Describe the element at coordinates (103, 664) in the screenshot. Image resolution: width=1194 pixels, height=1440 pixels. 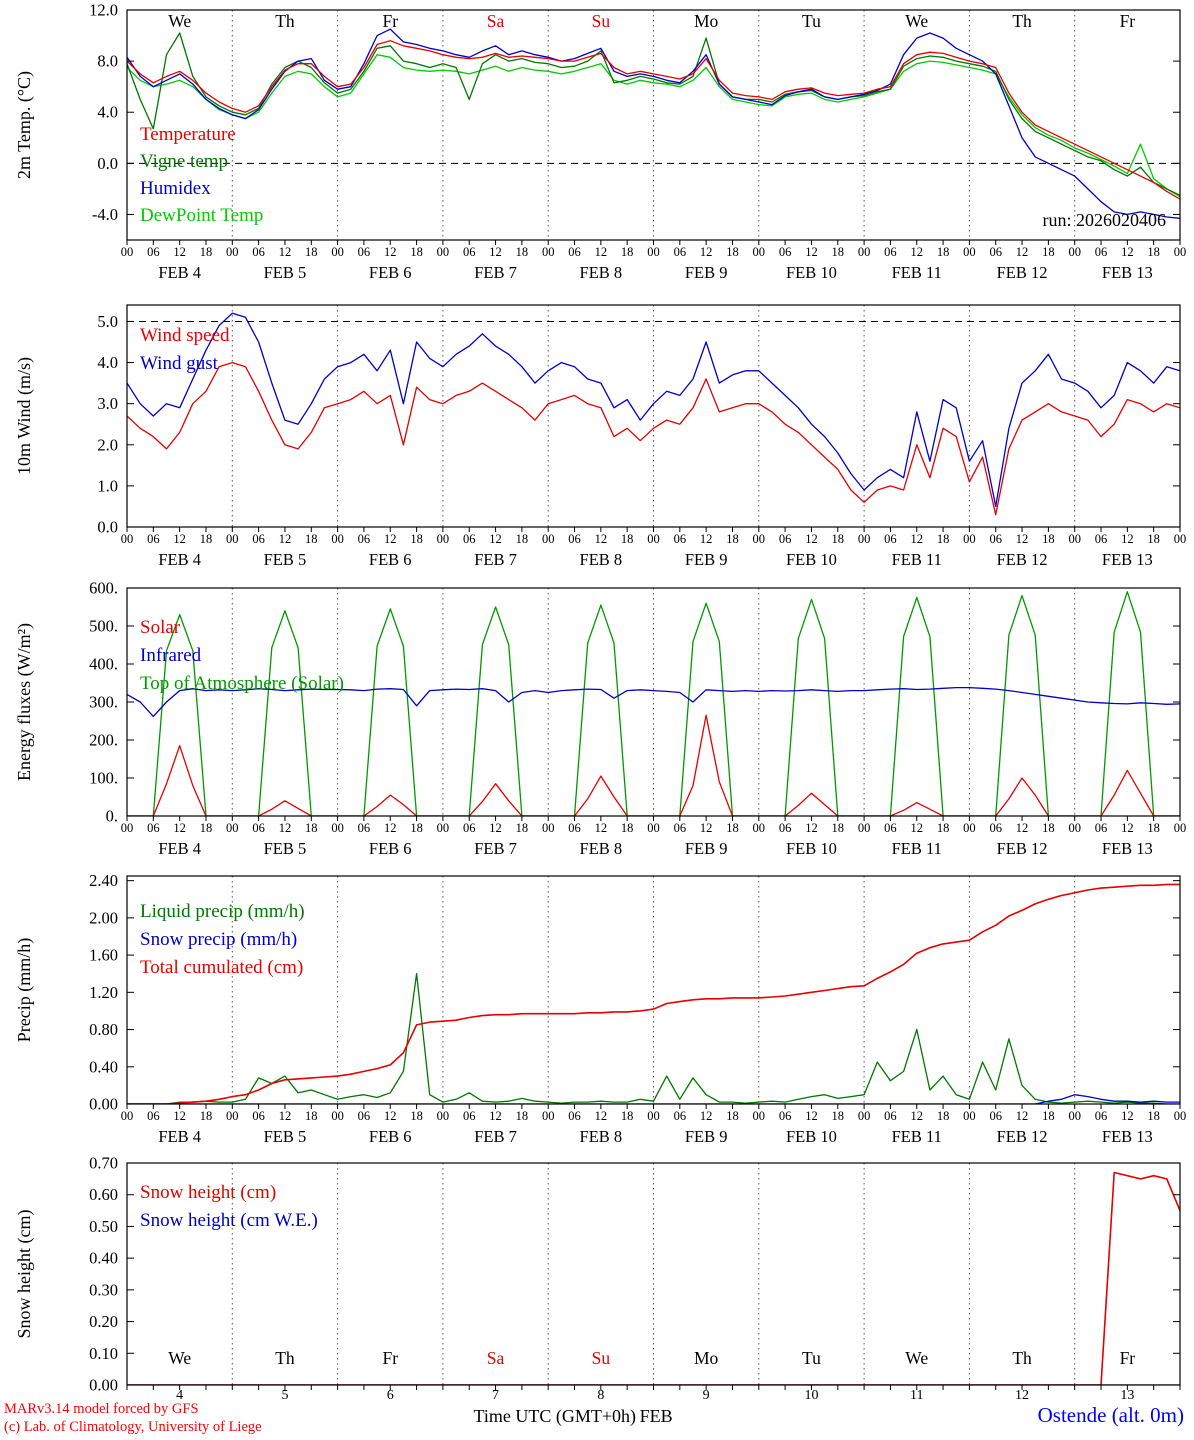
I see `y-tick-label: 400.` at that location.